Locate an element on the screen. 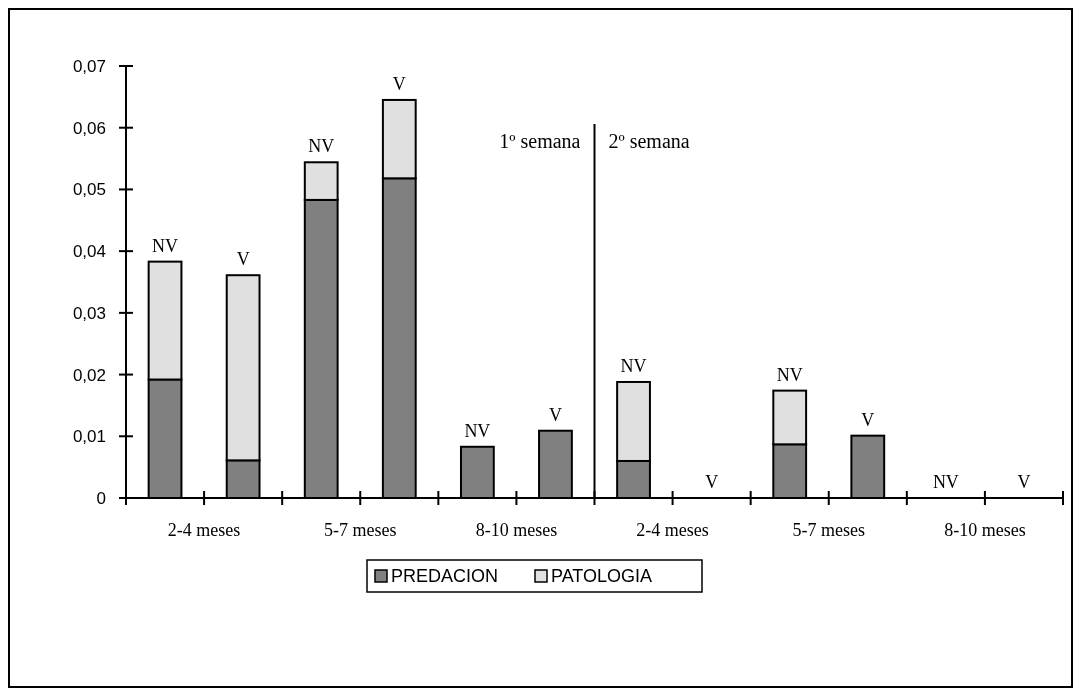  y-tick-label: 0,07 is located at coordinates (89, 66).